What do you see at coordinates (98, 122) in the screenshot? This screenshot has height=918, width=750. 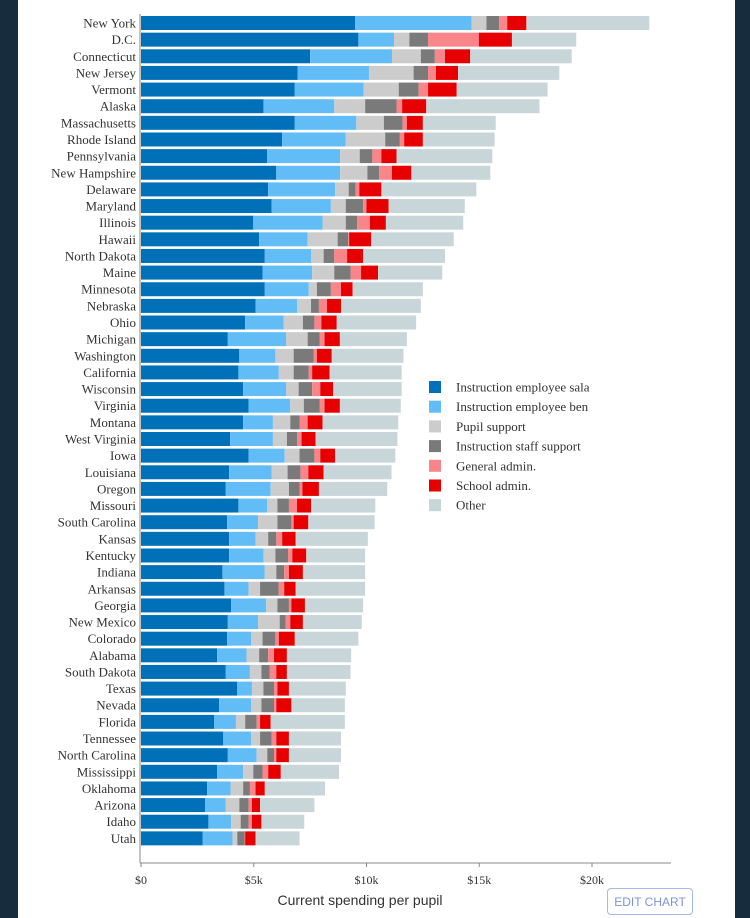 I see `category-label: Massachusetts` at bounding box center [98, 122].